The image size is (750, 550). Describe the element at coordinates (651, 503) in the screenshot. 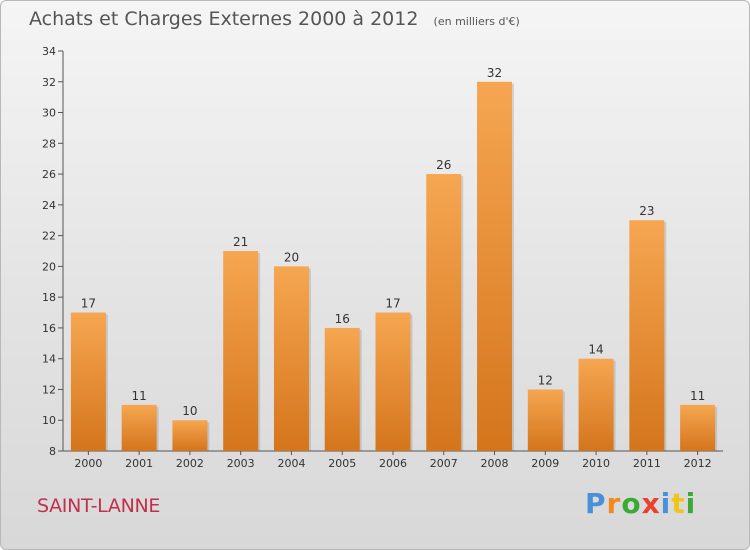

I see `logo-letter: x` at that location.